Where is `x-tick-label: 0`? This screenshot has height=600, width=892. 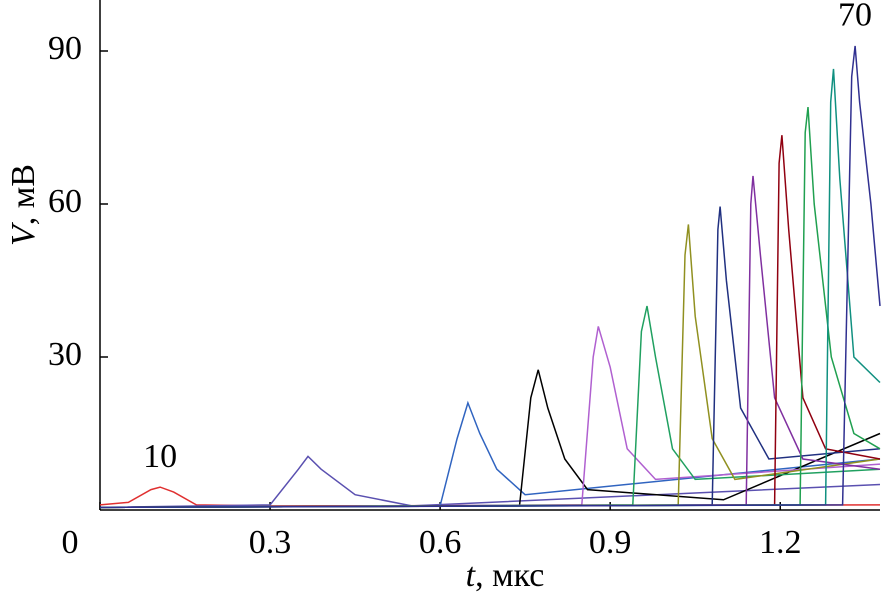
x-tick-label: 0 is located at coordinates (70, 542).